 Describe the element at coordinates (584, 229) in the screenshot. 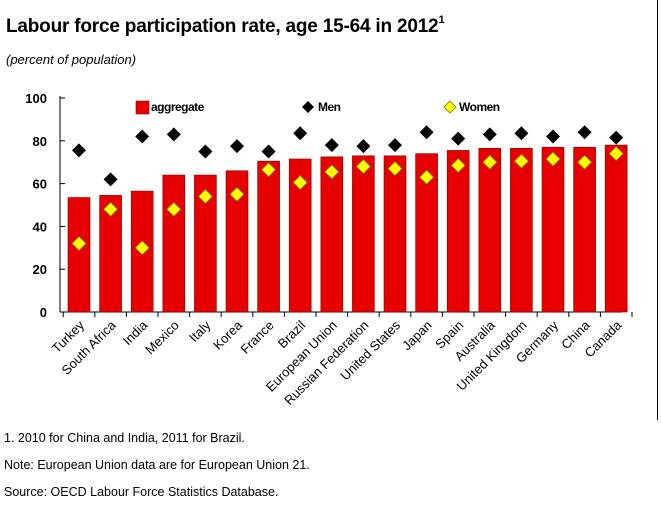

I see `bar-china` at that location.